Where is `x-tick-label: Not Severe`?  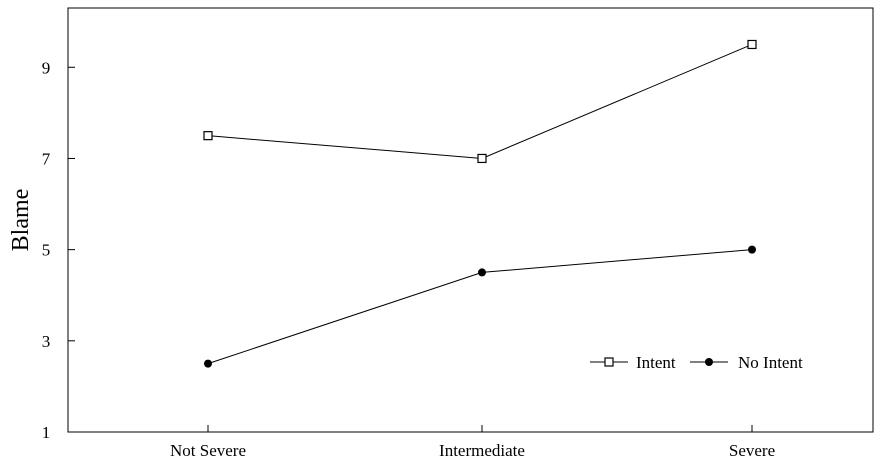 x-tick-label: Not Severe is located at coordinates (208, 450).